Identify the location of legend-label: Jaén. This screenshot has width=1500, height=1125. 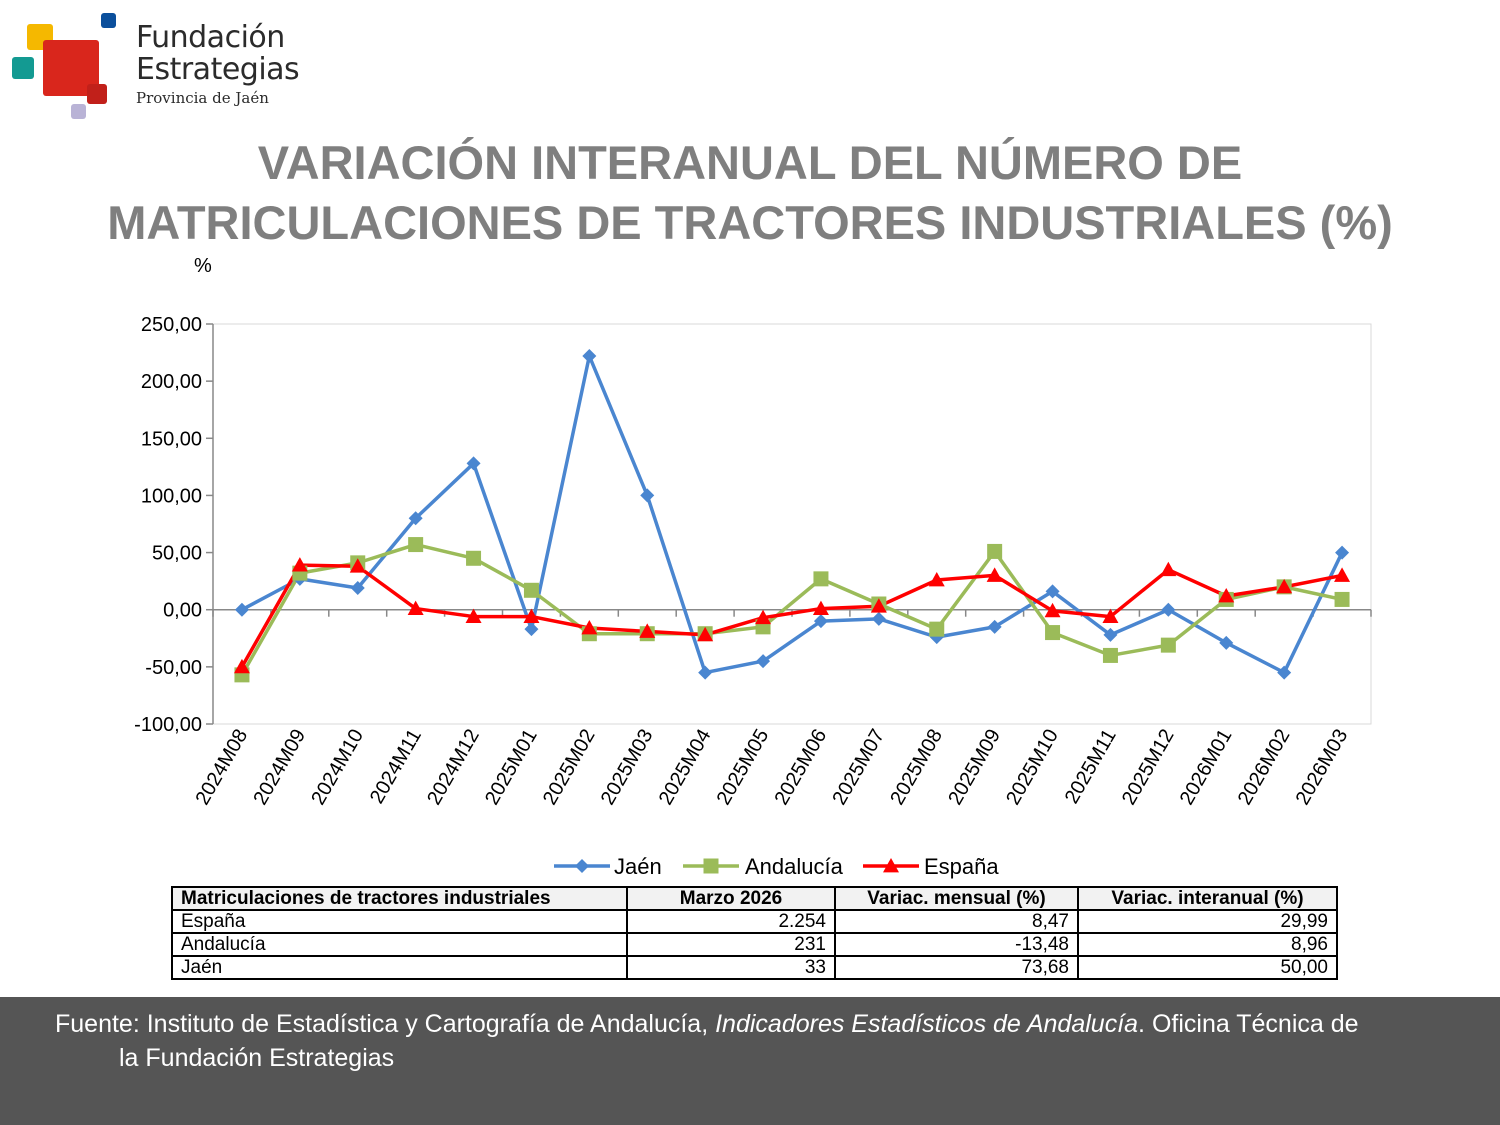
(638, 866).